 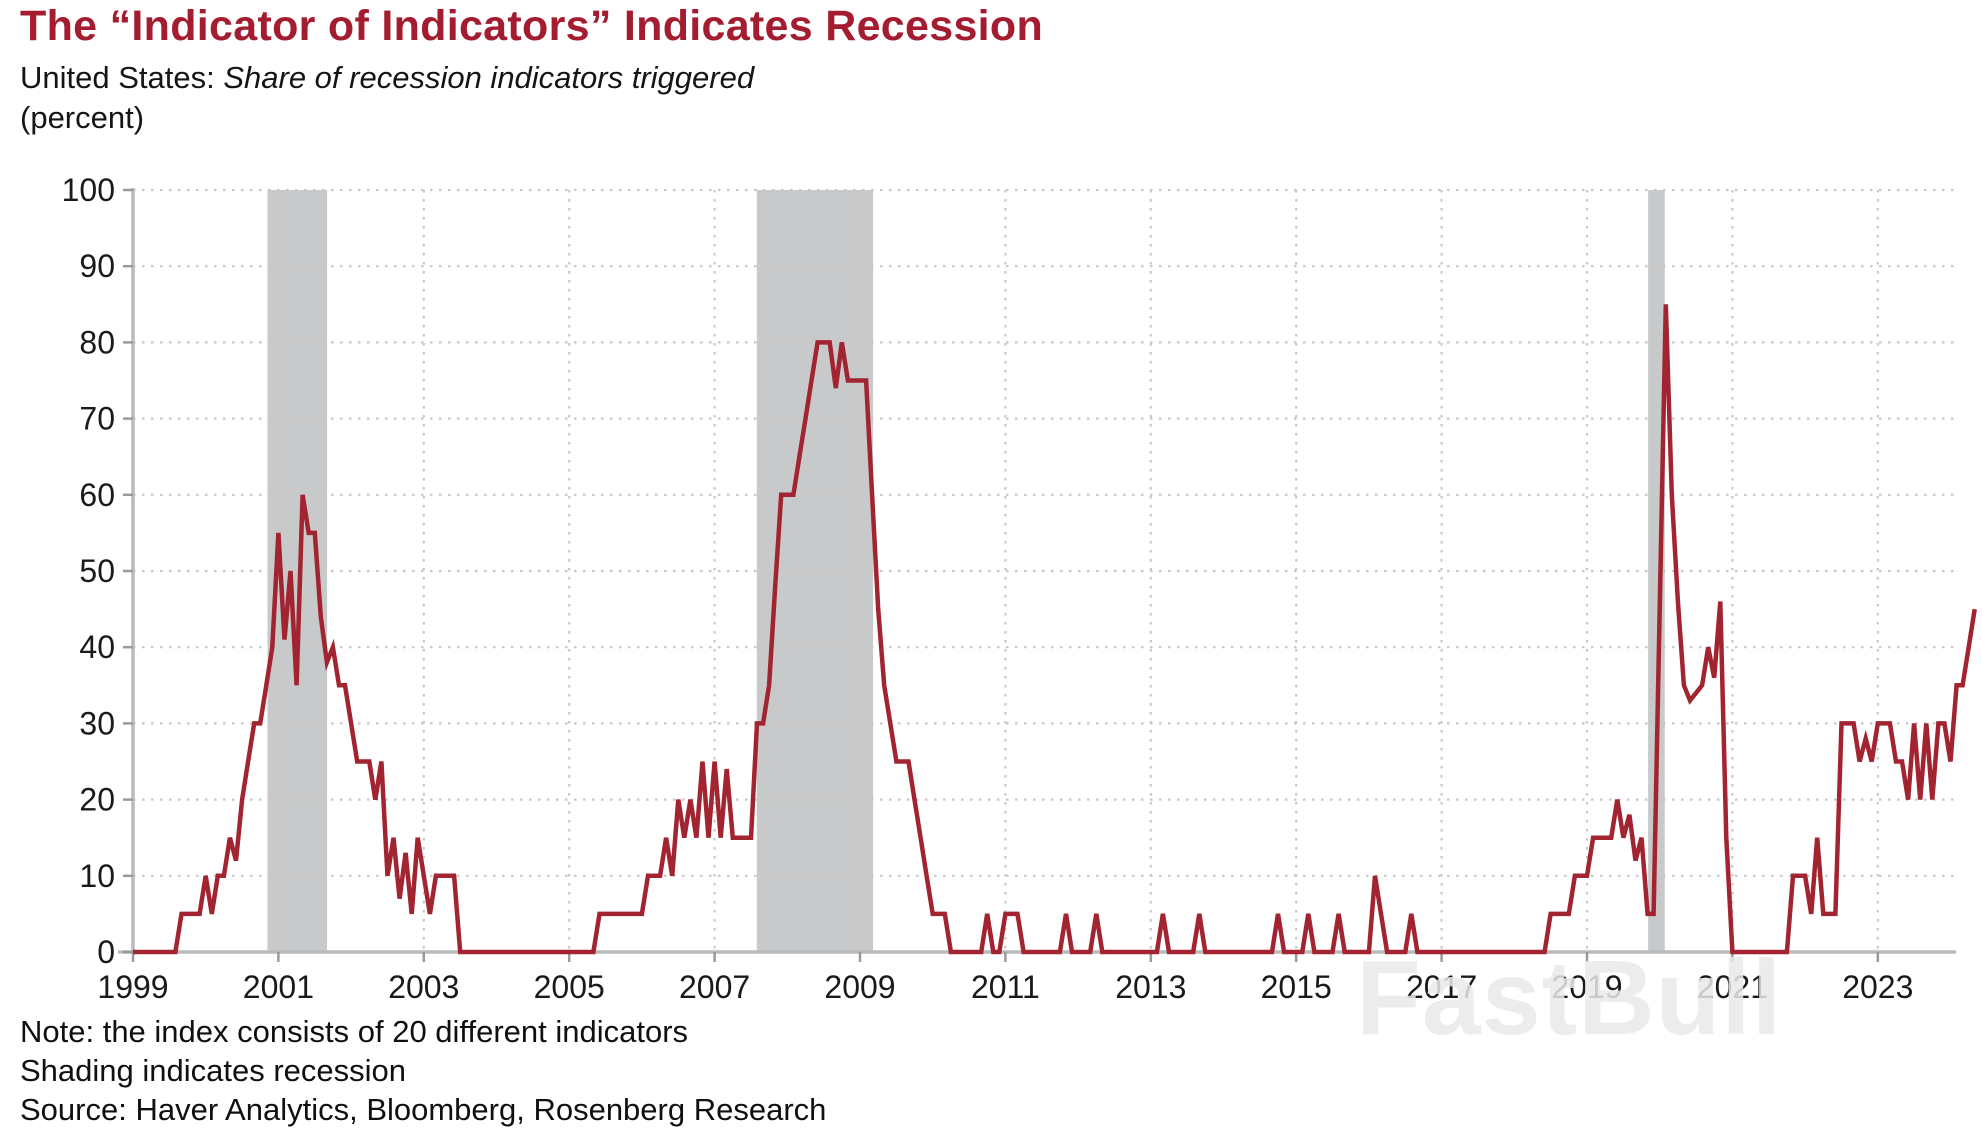 I want to click on x-tick-label: 1999, so click(x=132, y=987).